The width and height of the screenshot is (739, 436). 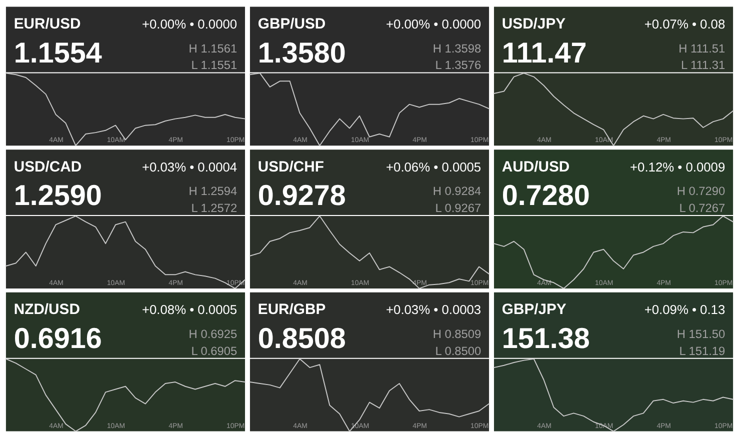 I want to click on text: 0.7280, so click(x=546, y=196).